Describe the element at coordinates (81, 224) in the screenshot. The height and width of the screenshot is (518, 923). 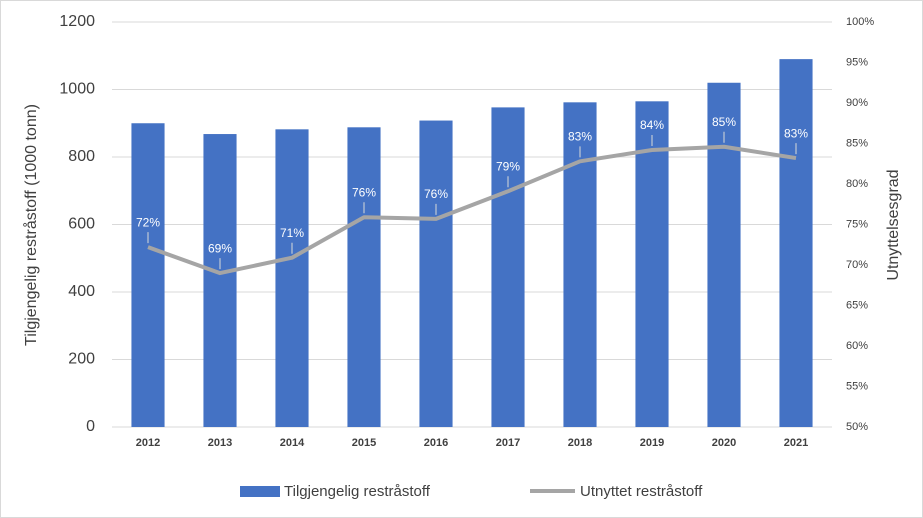
I see `y-tick-label: 600` at that location.